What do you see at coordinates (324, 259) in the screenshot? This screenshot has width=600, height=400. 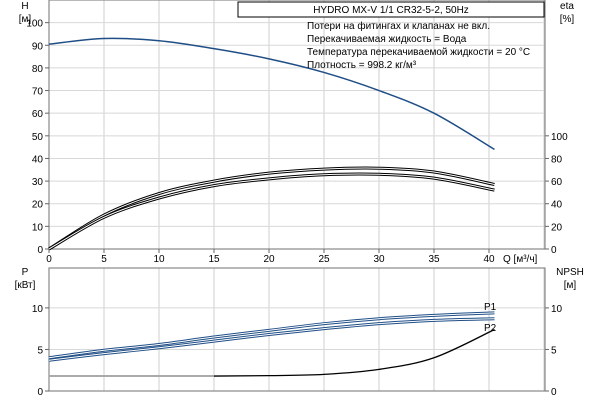 I see `x-tick-label: 25` at bounding box center [324, 259].